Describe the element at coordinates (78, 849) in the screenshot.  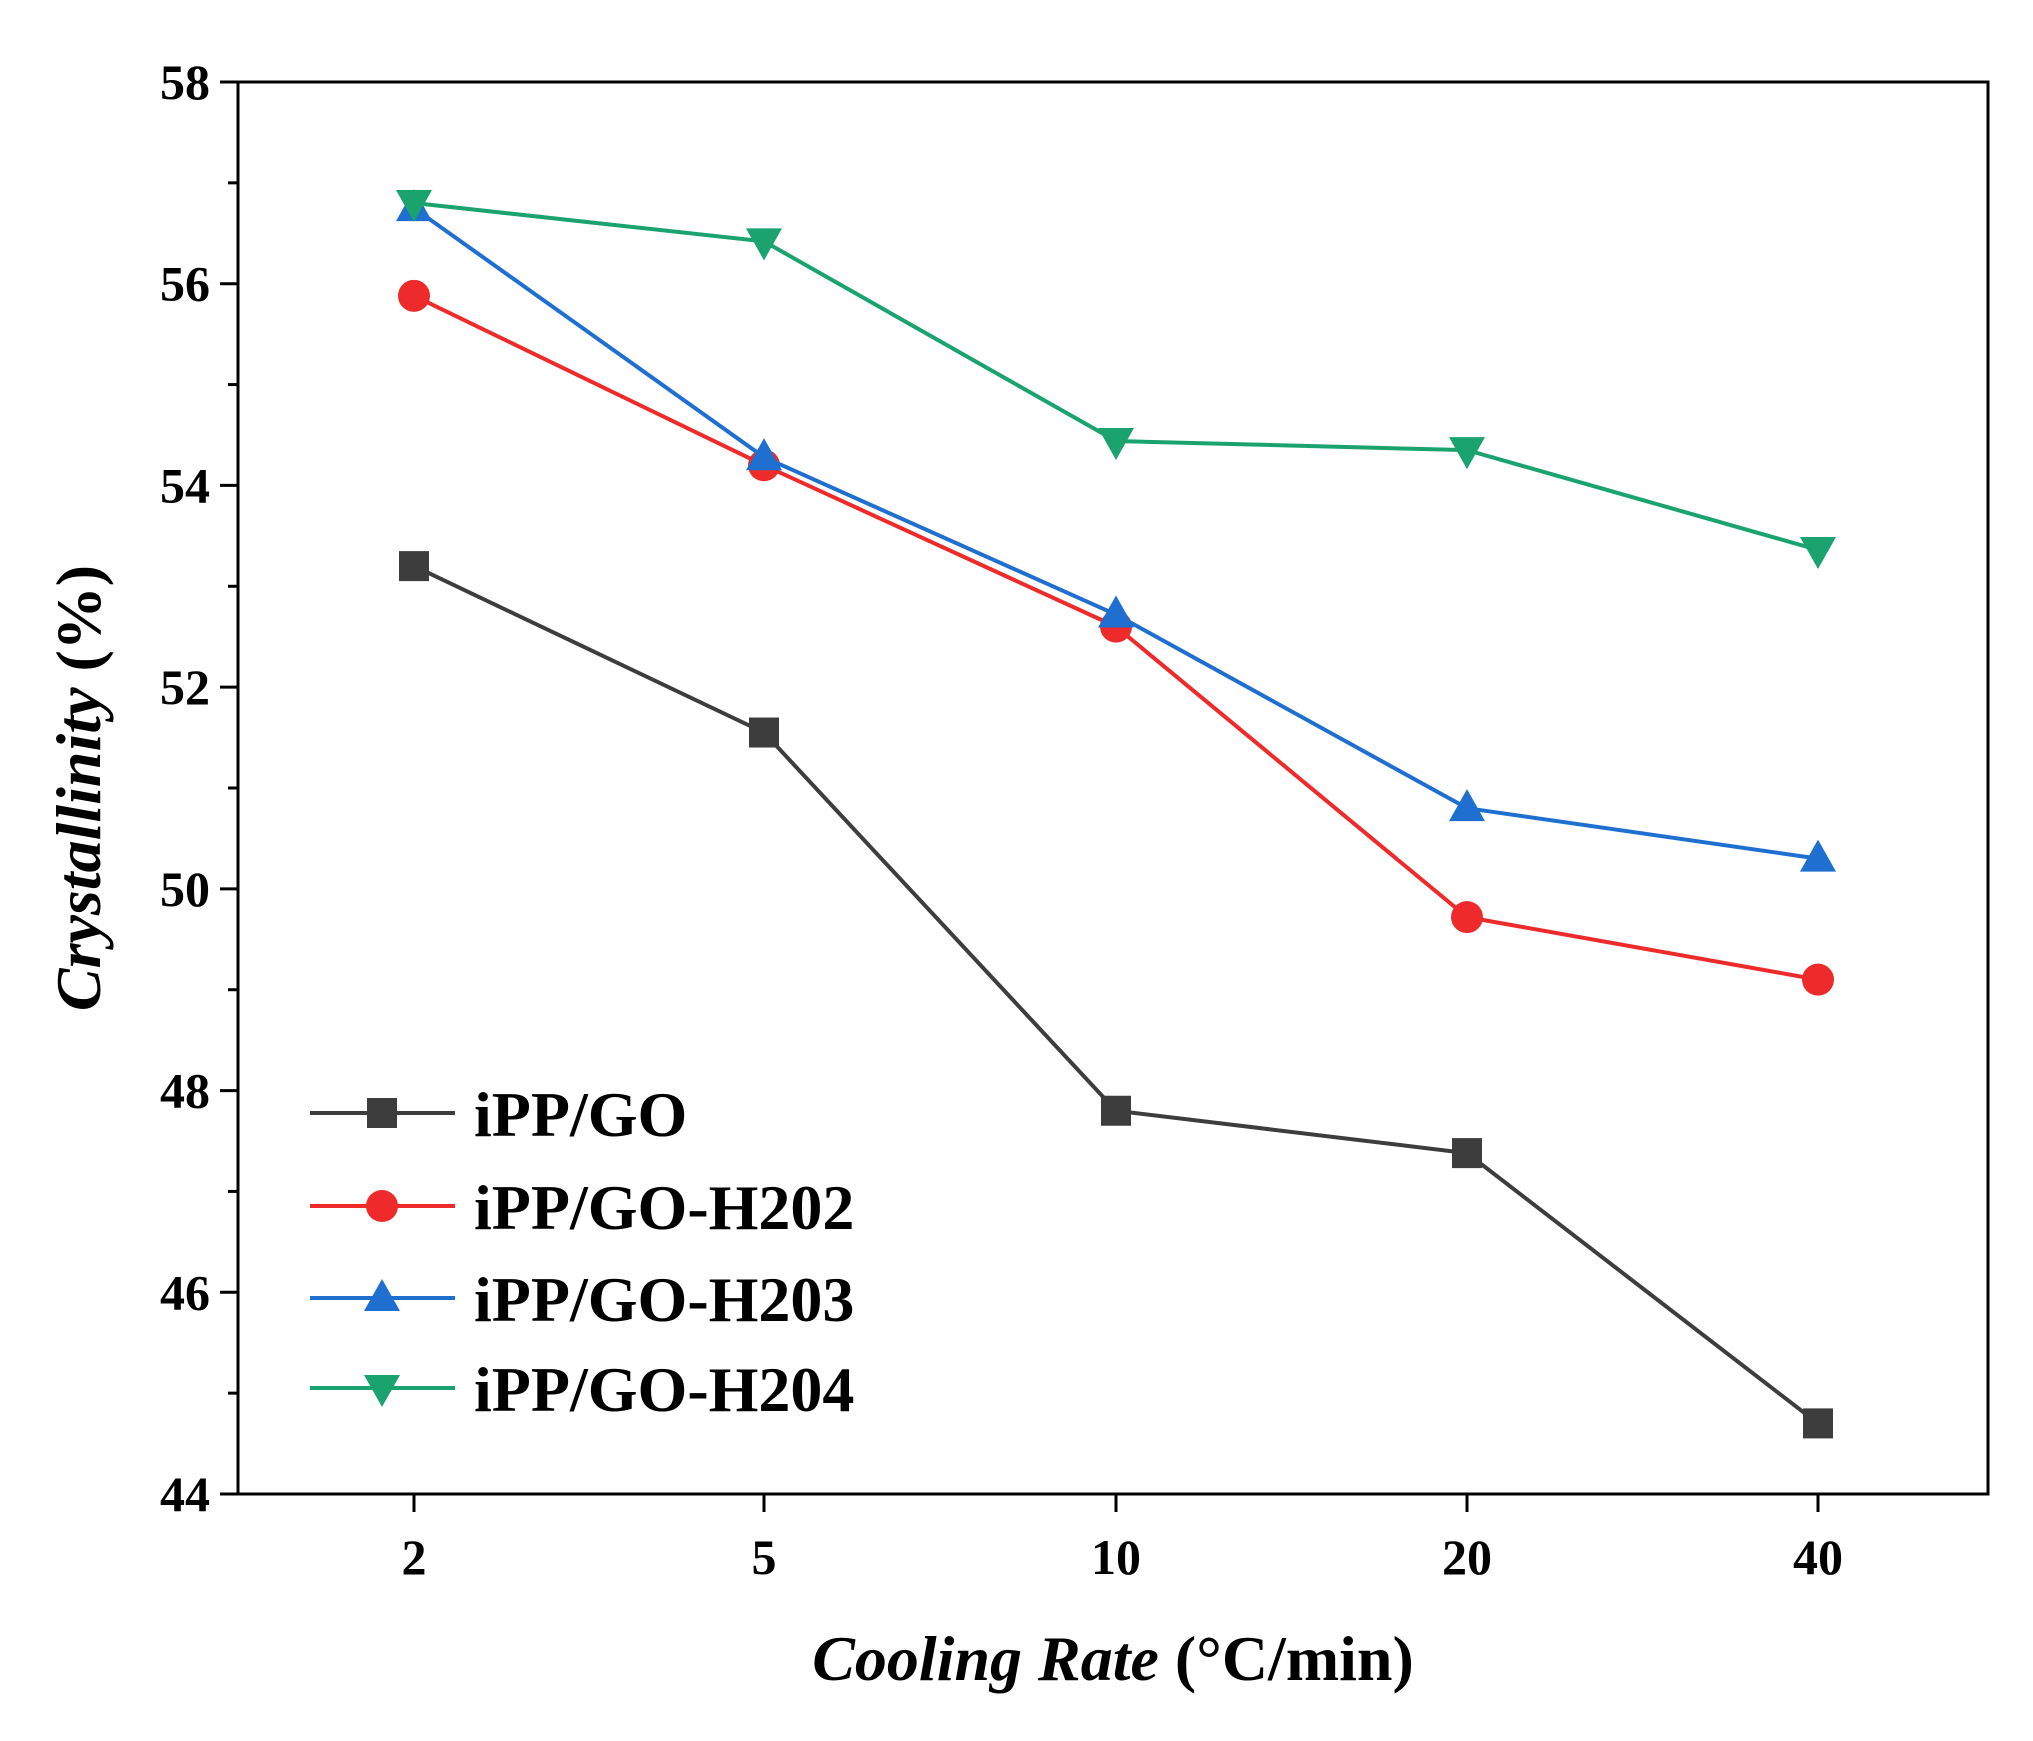
I see `y-axis-title-main: Crystallinity` at that location.